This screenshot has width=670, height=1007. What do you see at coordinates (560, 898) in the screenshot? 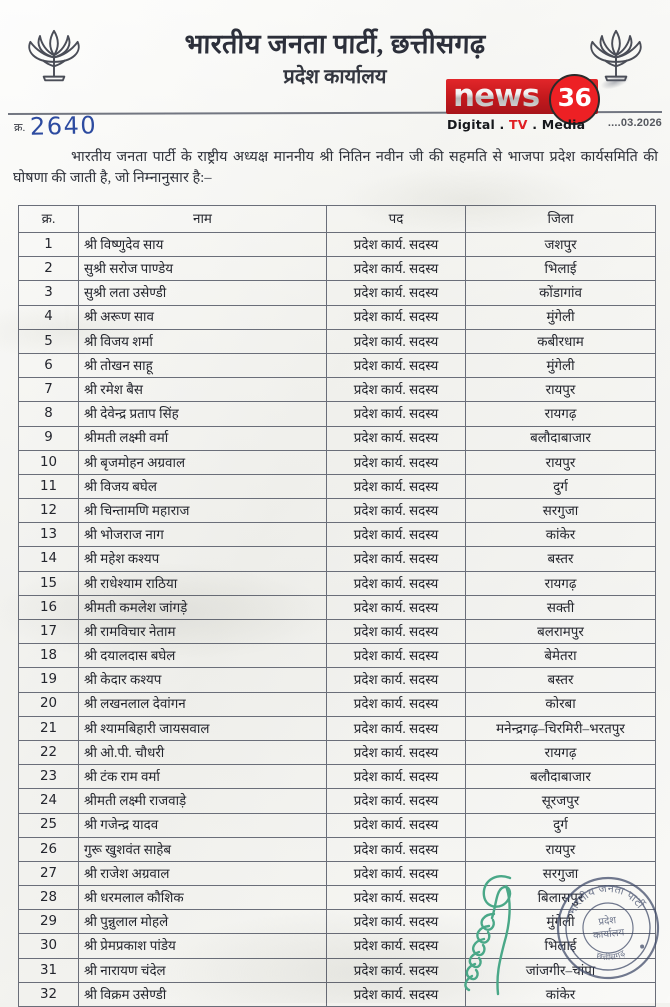
I see `cell-dist: बिलासपुर` at bounding box center [560, 898].